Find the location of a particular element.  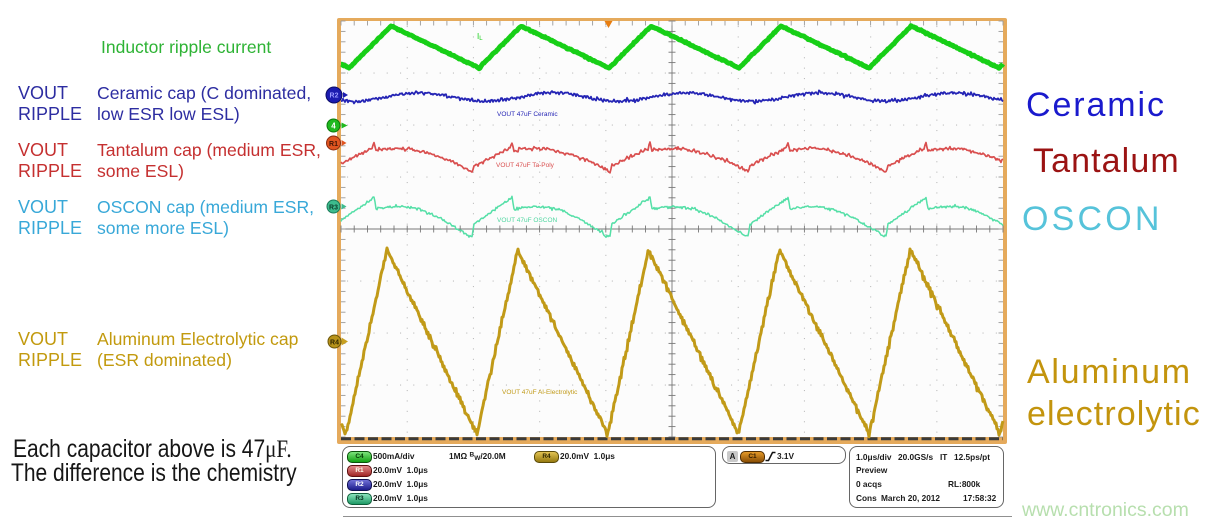

svg-text: R2 is located at coordinates (334, 96).